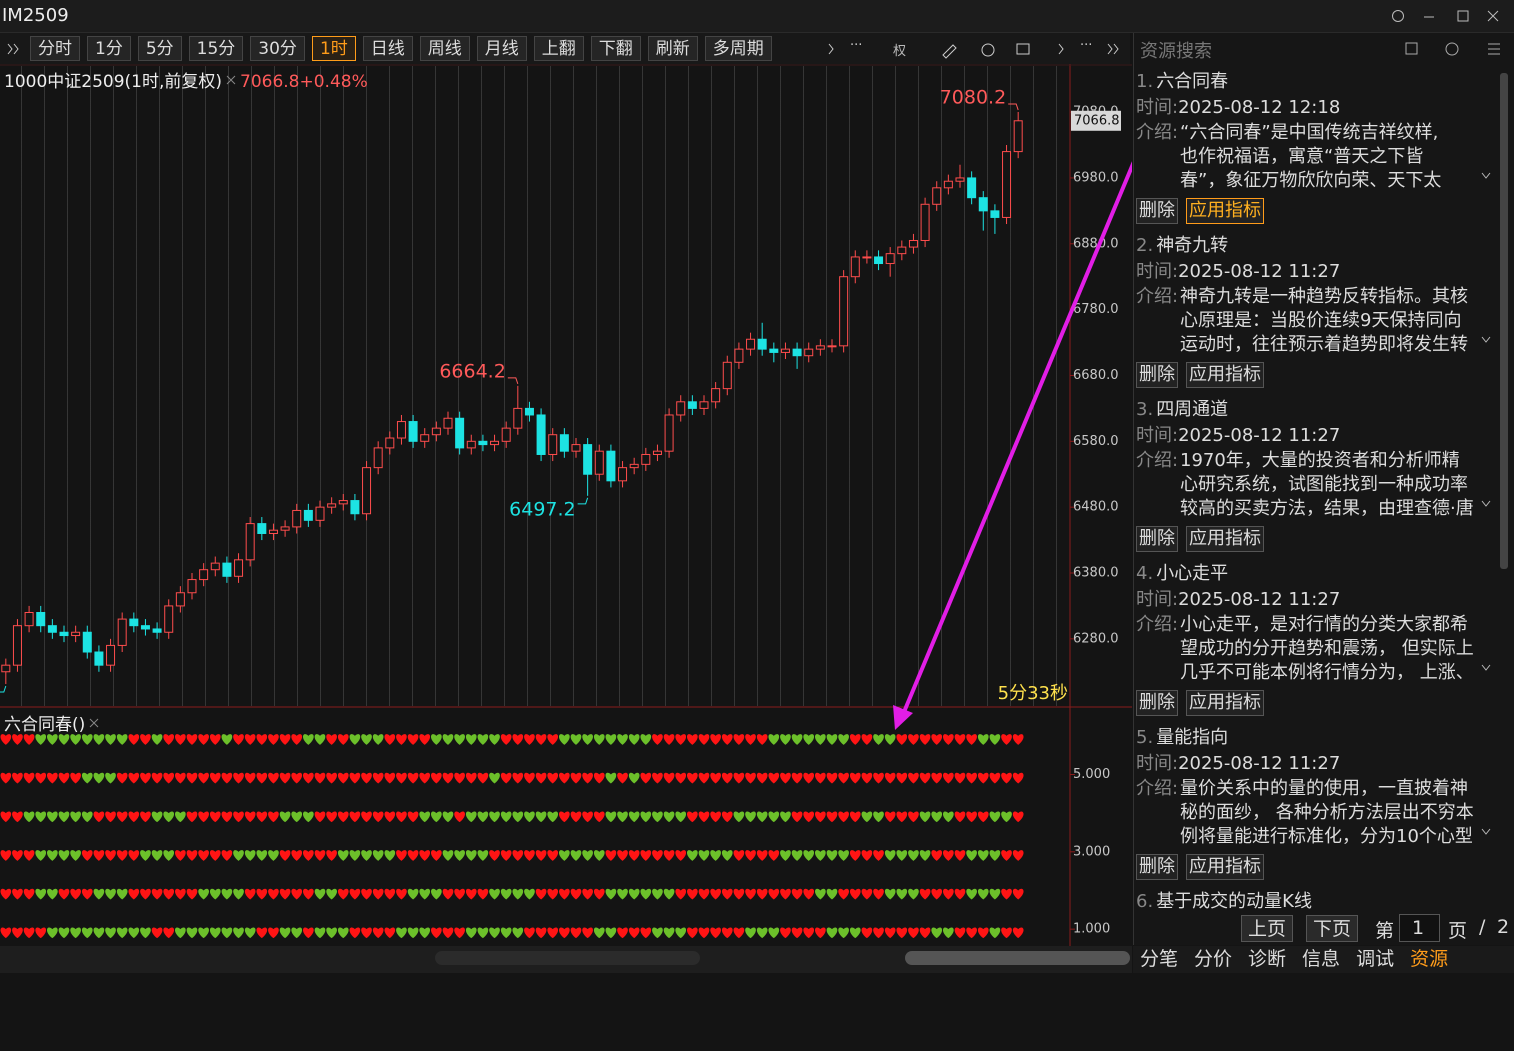 This screenshot has width=1514, height=1051. What do you see at coordinates (1192, 737) in the screenshot?
I see `item-title: 量能指向` at bounding box center [1192, 737].